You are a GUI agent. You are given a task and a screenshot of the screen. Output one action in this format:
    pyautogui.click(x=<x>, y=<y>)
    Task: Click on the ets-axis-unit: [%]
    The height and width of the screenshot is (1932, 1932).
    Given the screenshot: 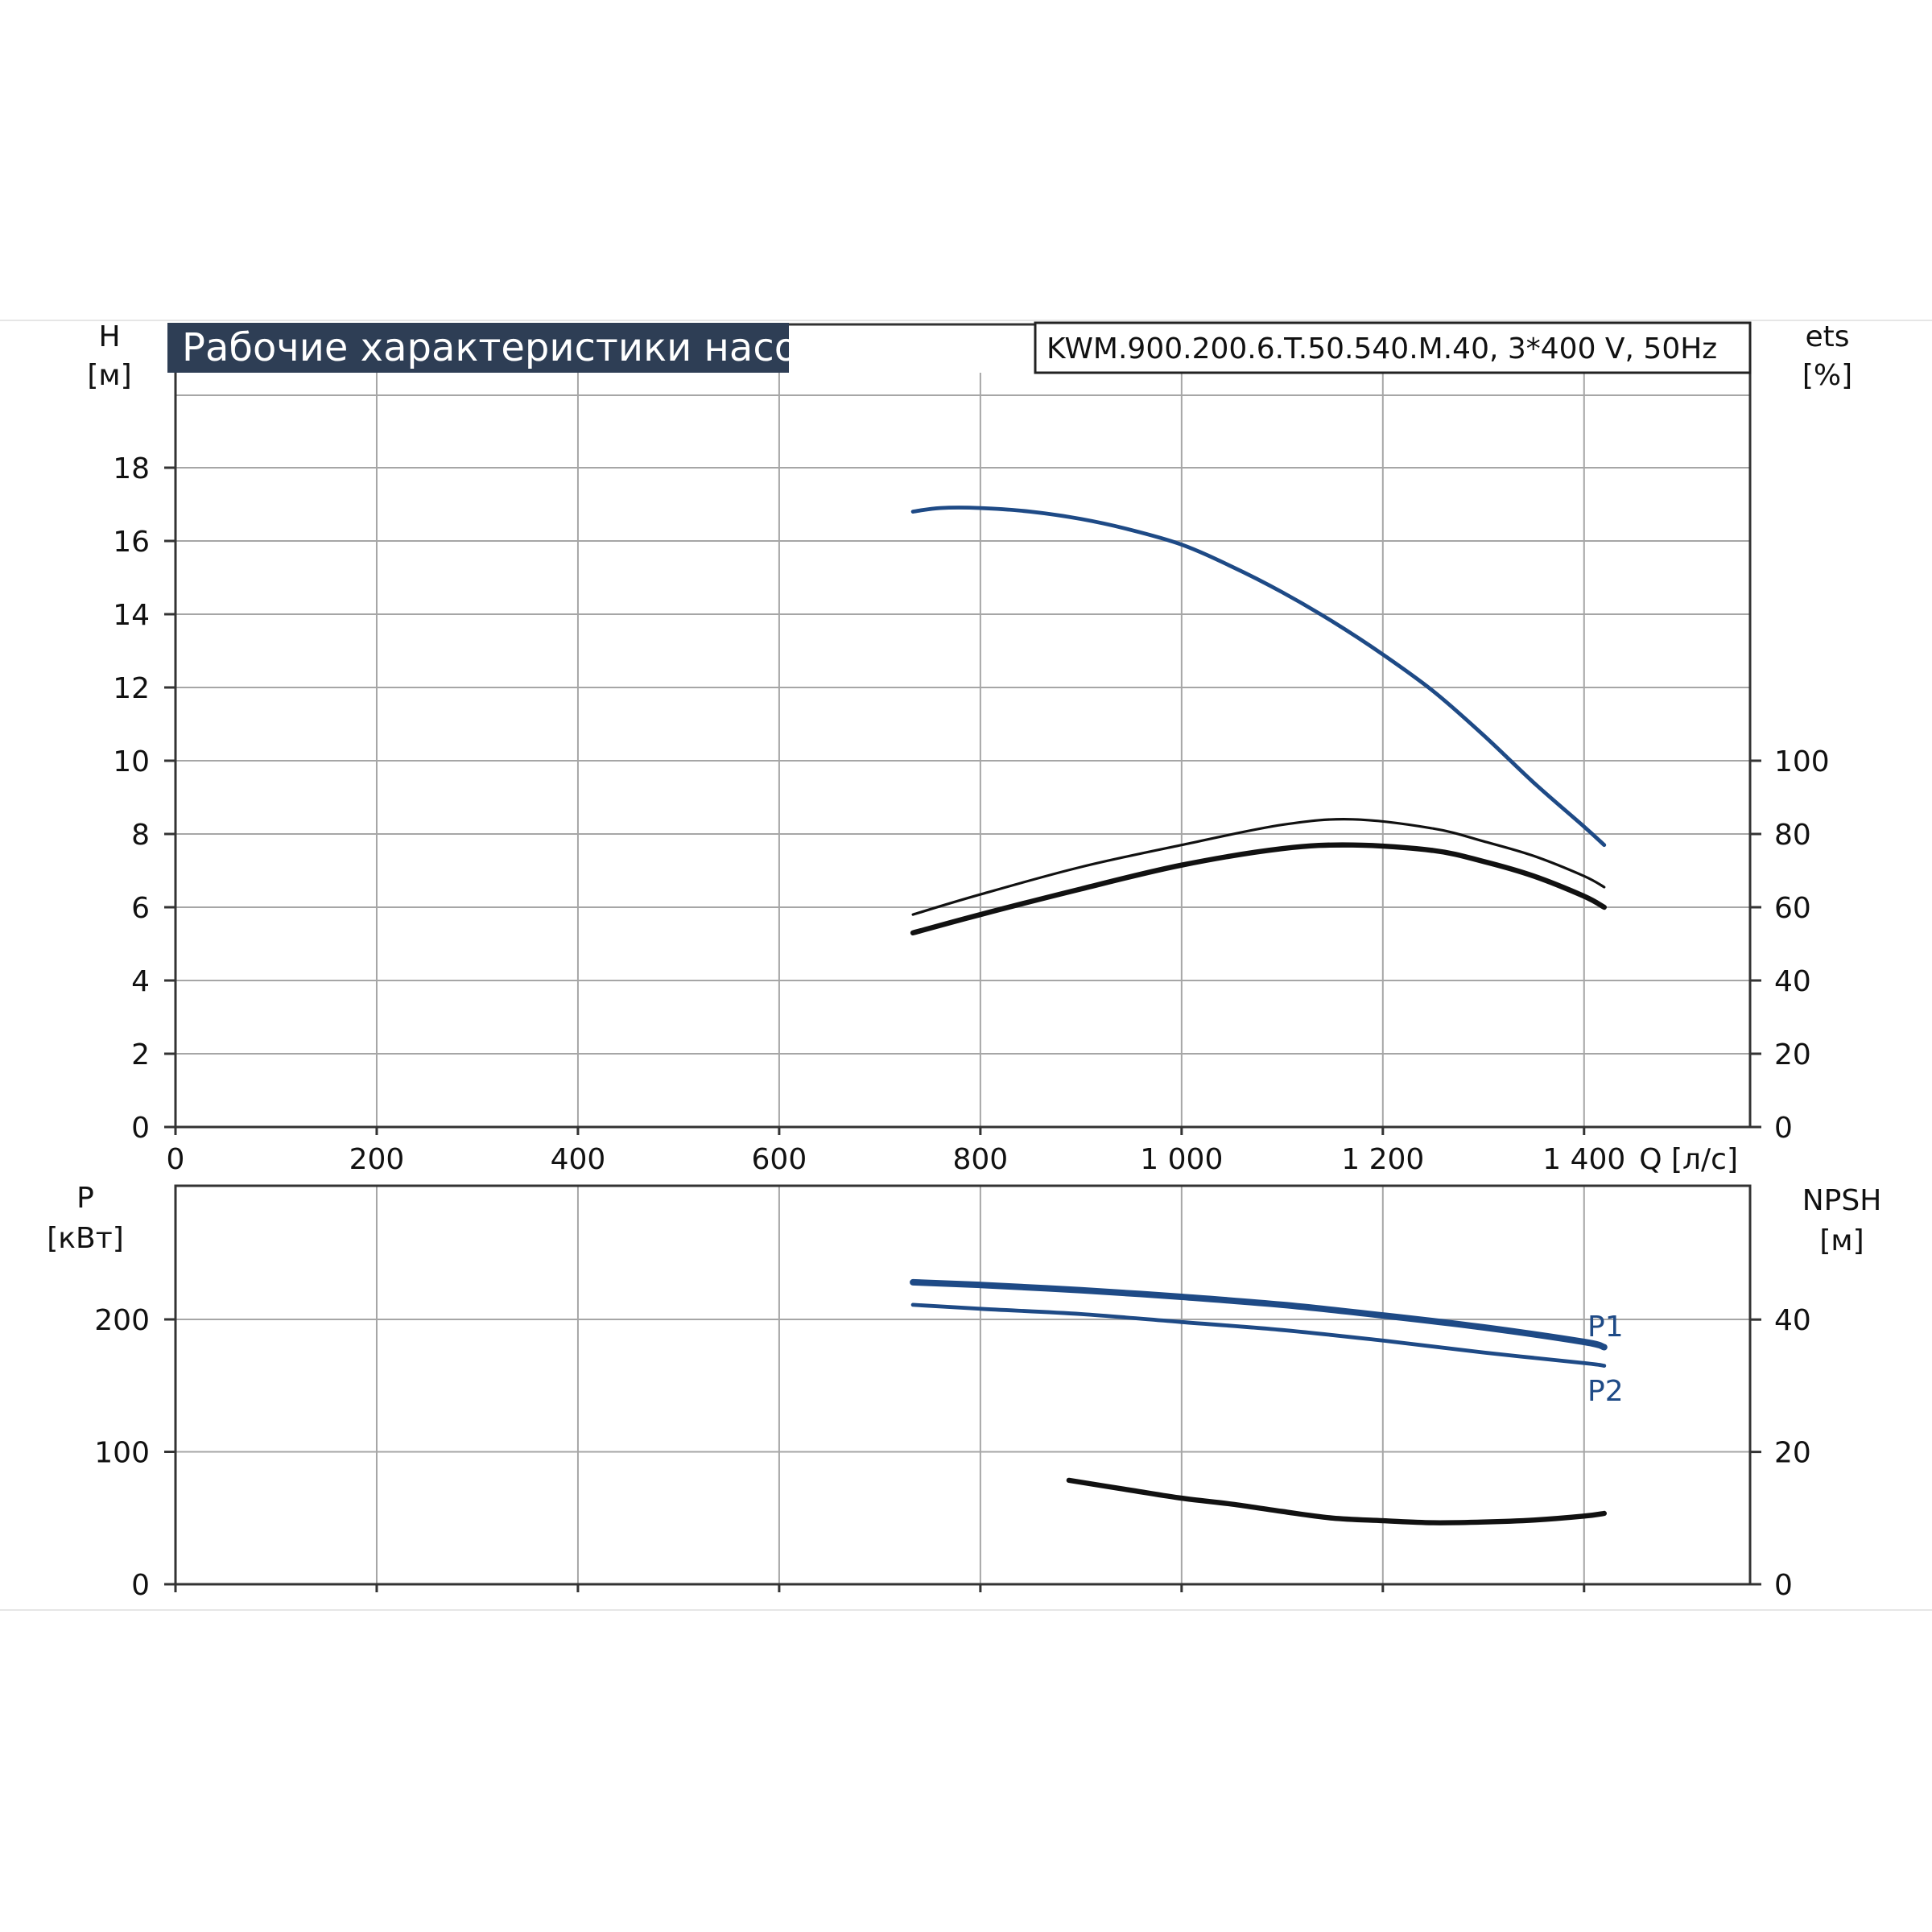 What is the action you would take?
    pyautogui.click(x=1827, y=375)
    